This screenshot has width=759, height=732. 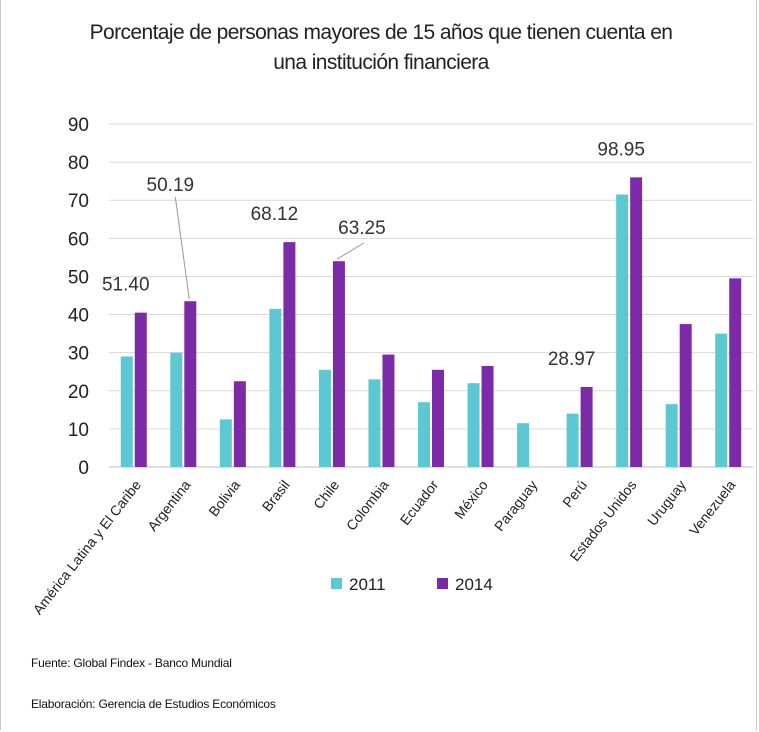 What do you see at coordinates (78, 392) in the screenshot?
I see `y-tick-label-20: 20` at bounding box center [78, 392].